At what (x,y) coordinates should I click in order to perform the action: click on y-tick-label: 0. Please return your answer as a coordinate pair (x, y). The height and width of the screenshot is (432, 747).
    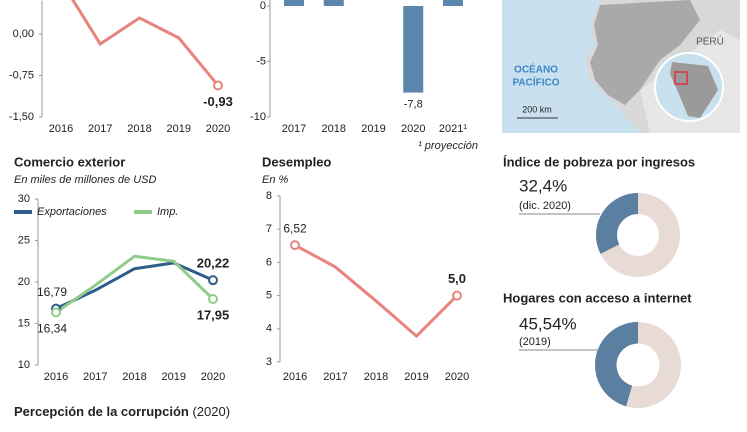
    Looking at the image, I should click on (263, 6).